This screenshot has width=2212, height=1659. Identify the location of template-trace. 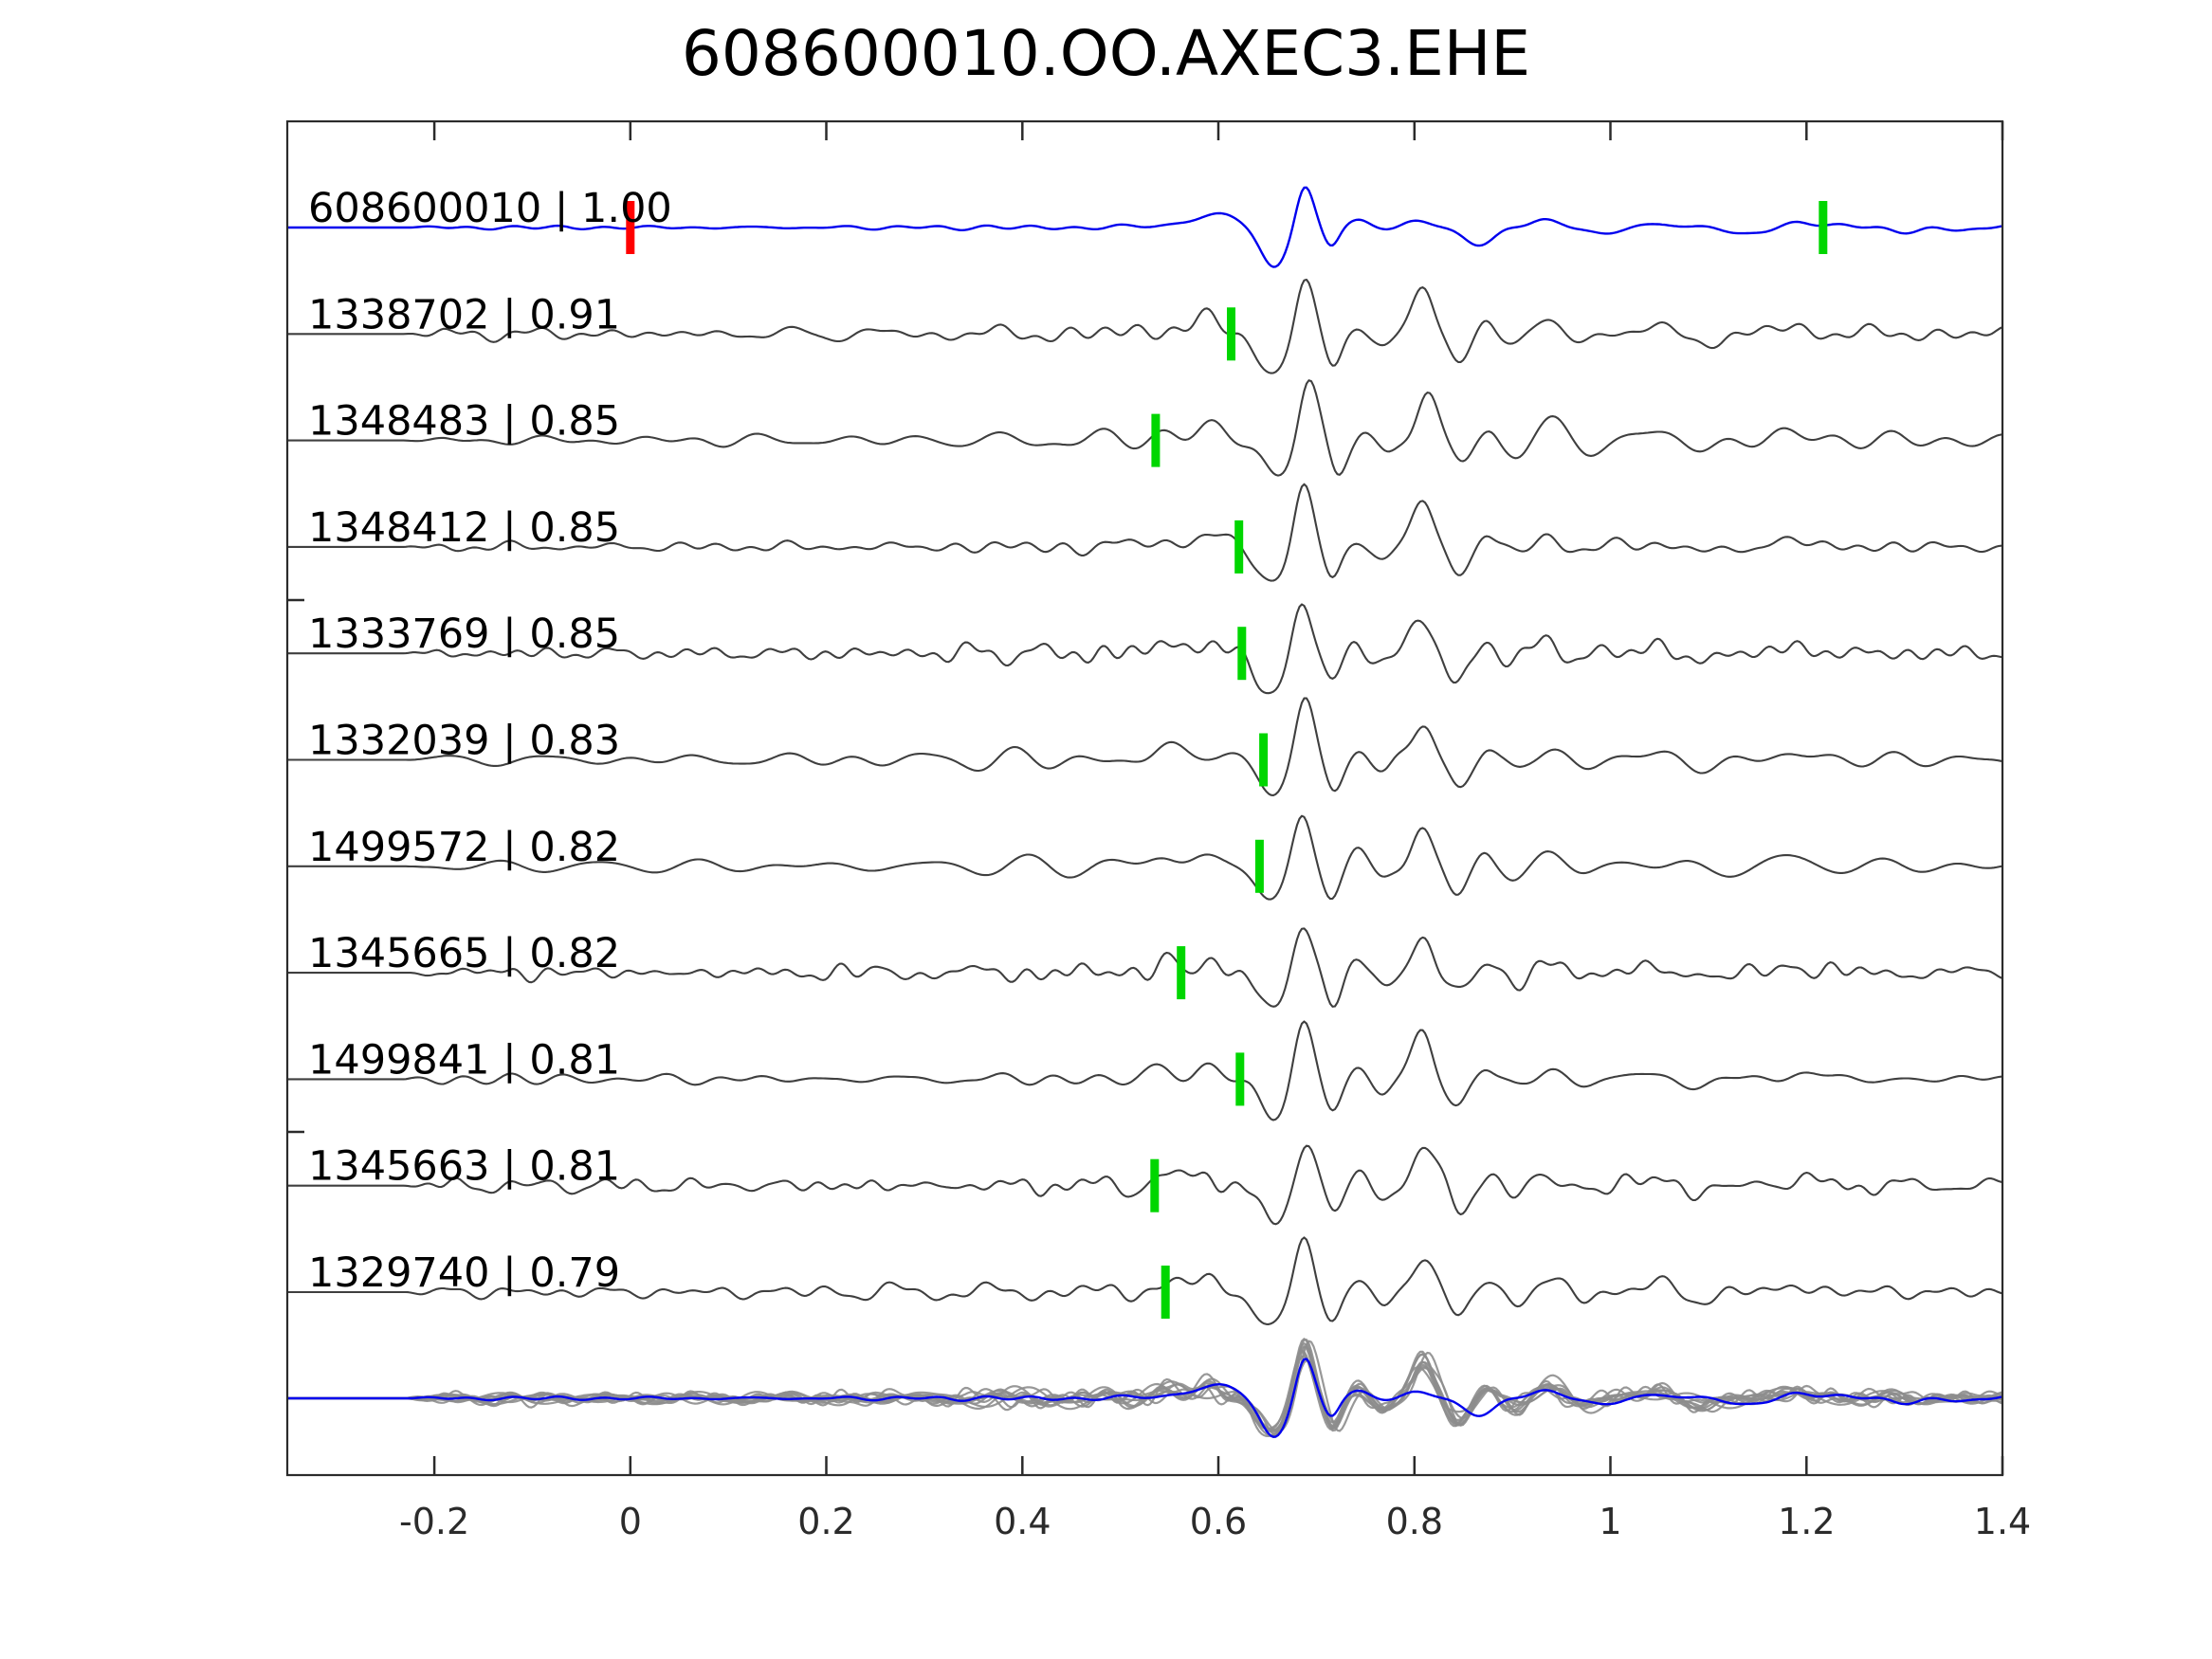
(1144, 227).